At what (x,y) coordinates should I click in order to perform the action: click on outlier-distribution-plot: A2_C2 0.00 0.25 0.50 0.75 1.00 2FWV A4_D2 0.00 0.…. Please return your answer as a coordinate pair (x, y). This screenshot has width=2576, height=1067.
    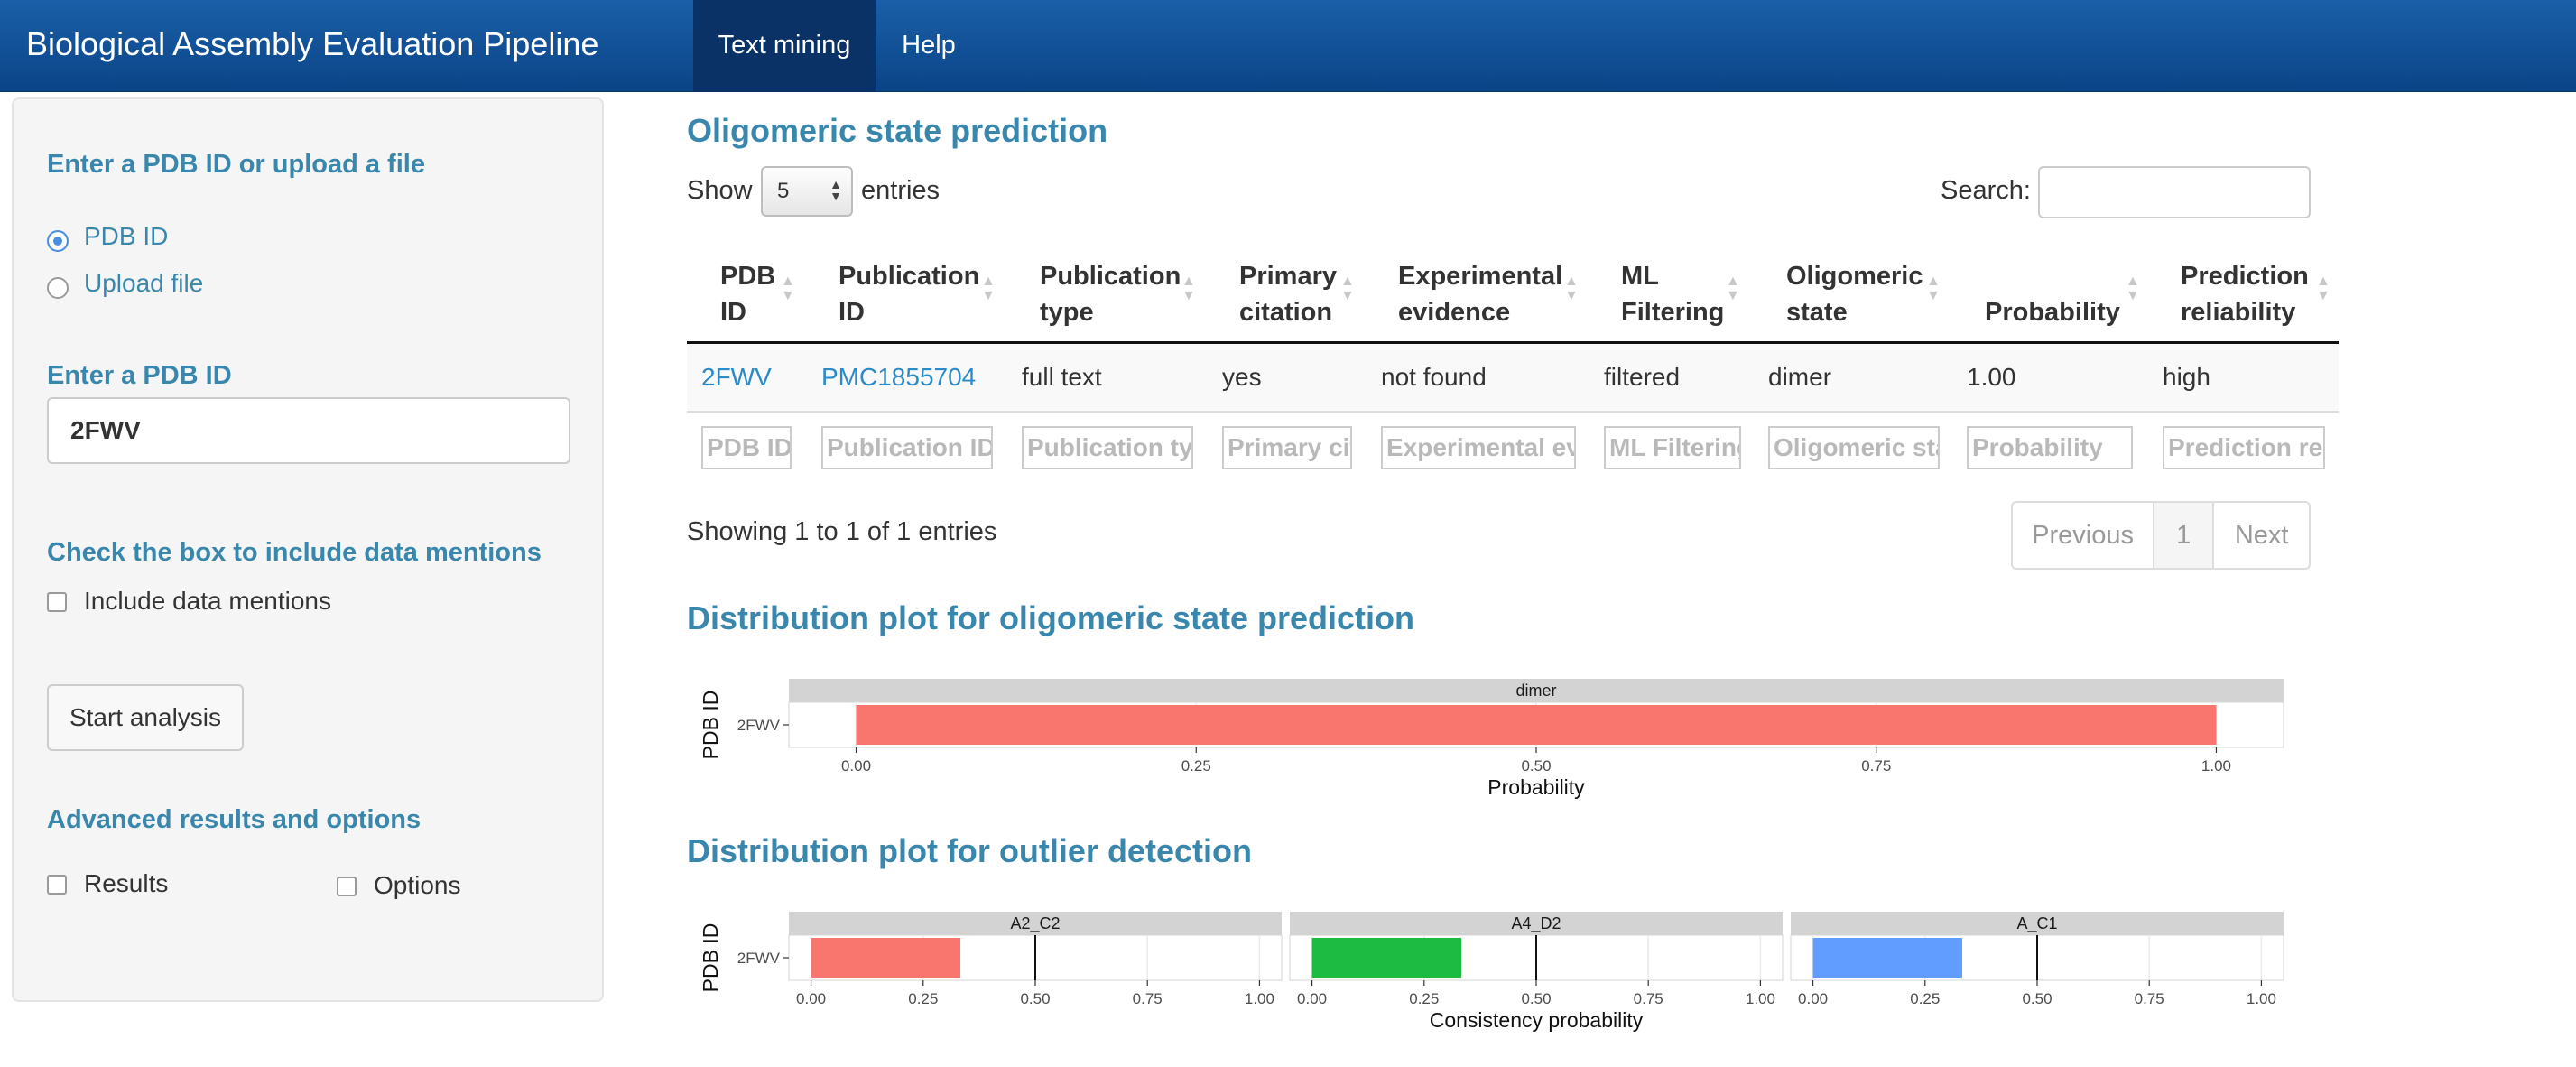
    Looking at the image, I should click on (1492, 972).